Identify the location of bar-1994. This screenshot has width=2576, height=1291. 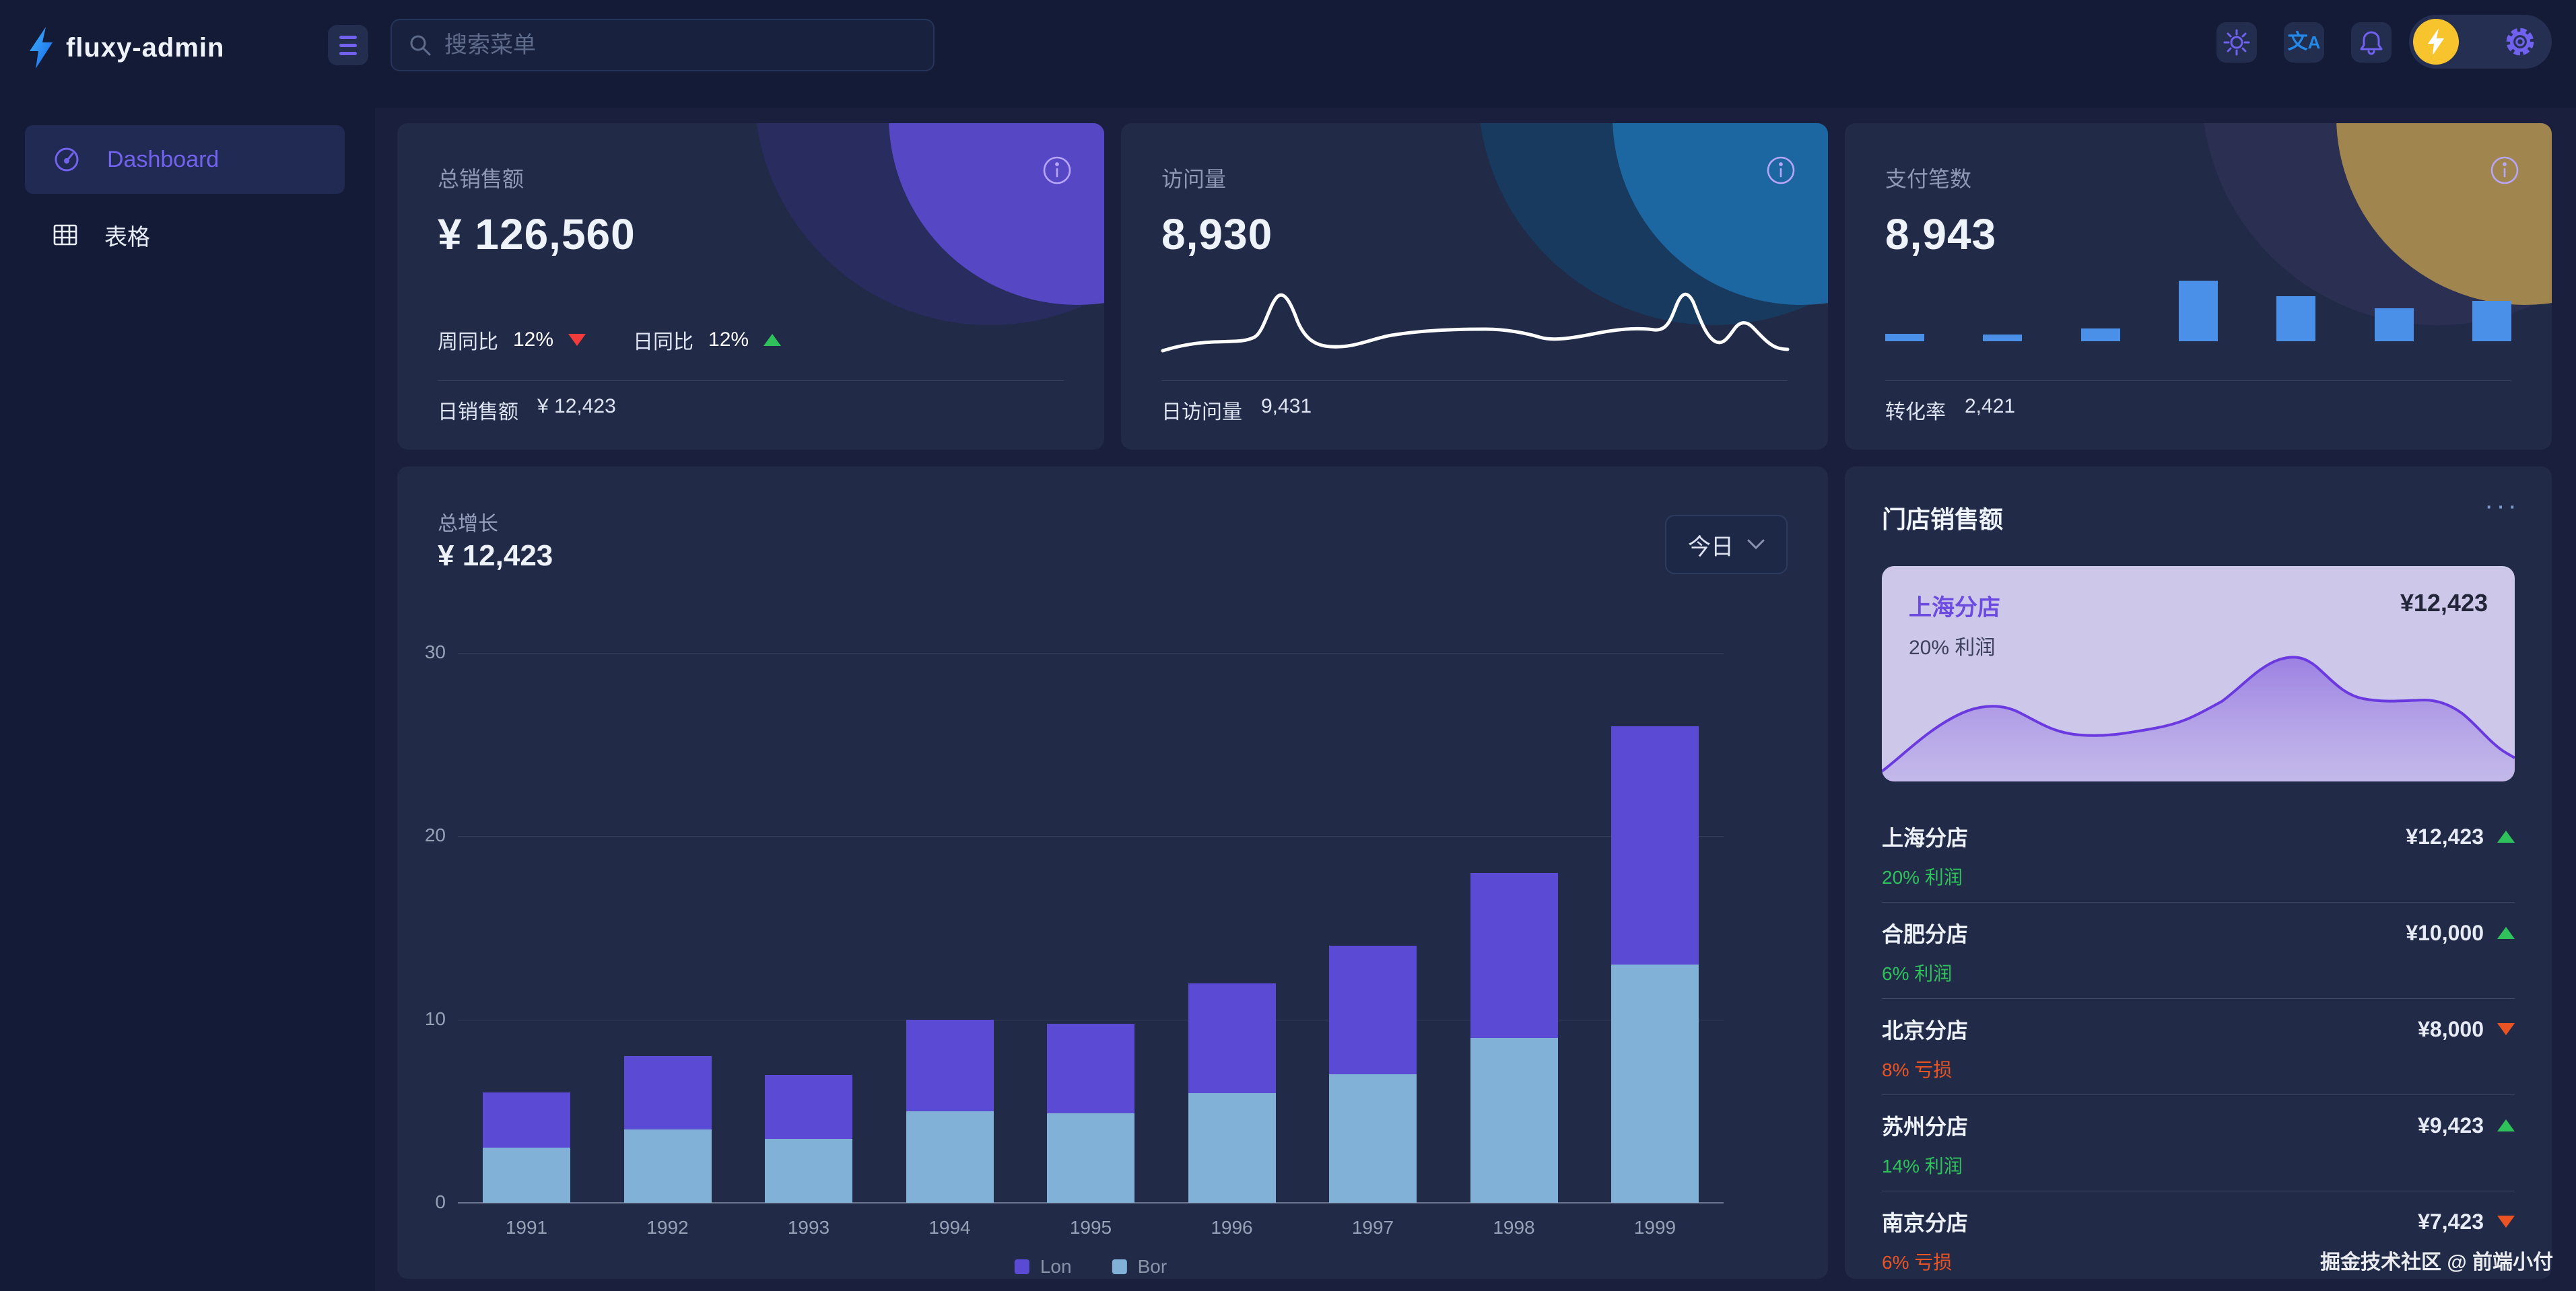
(950, 1111).